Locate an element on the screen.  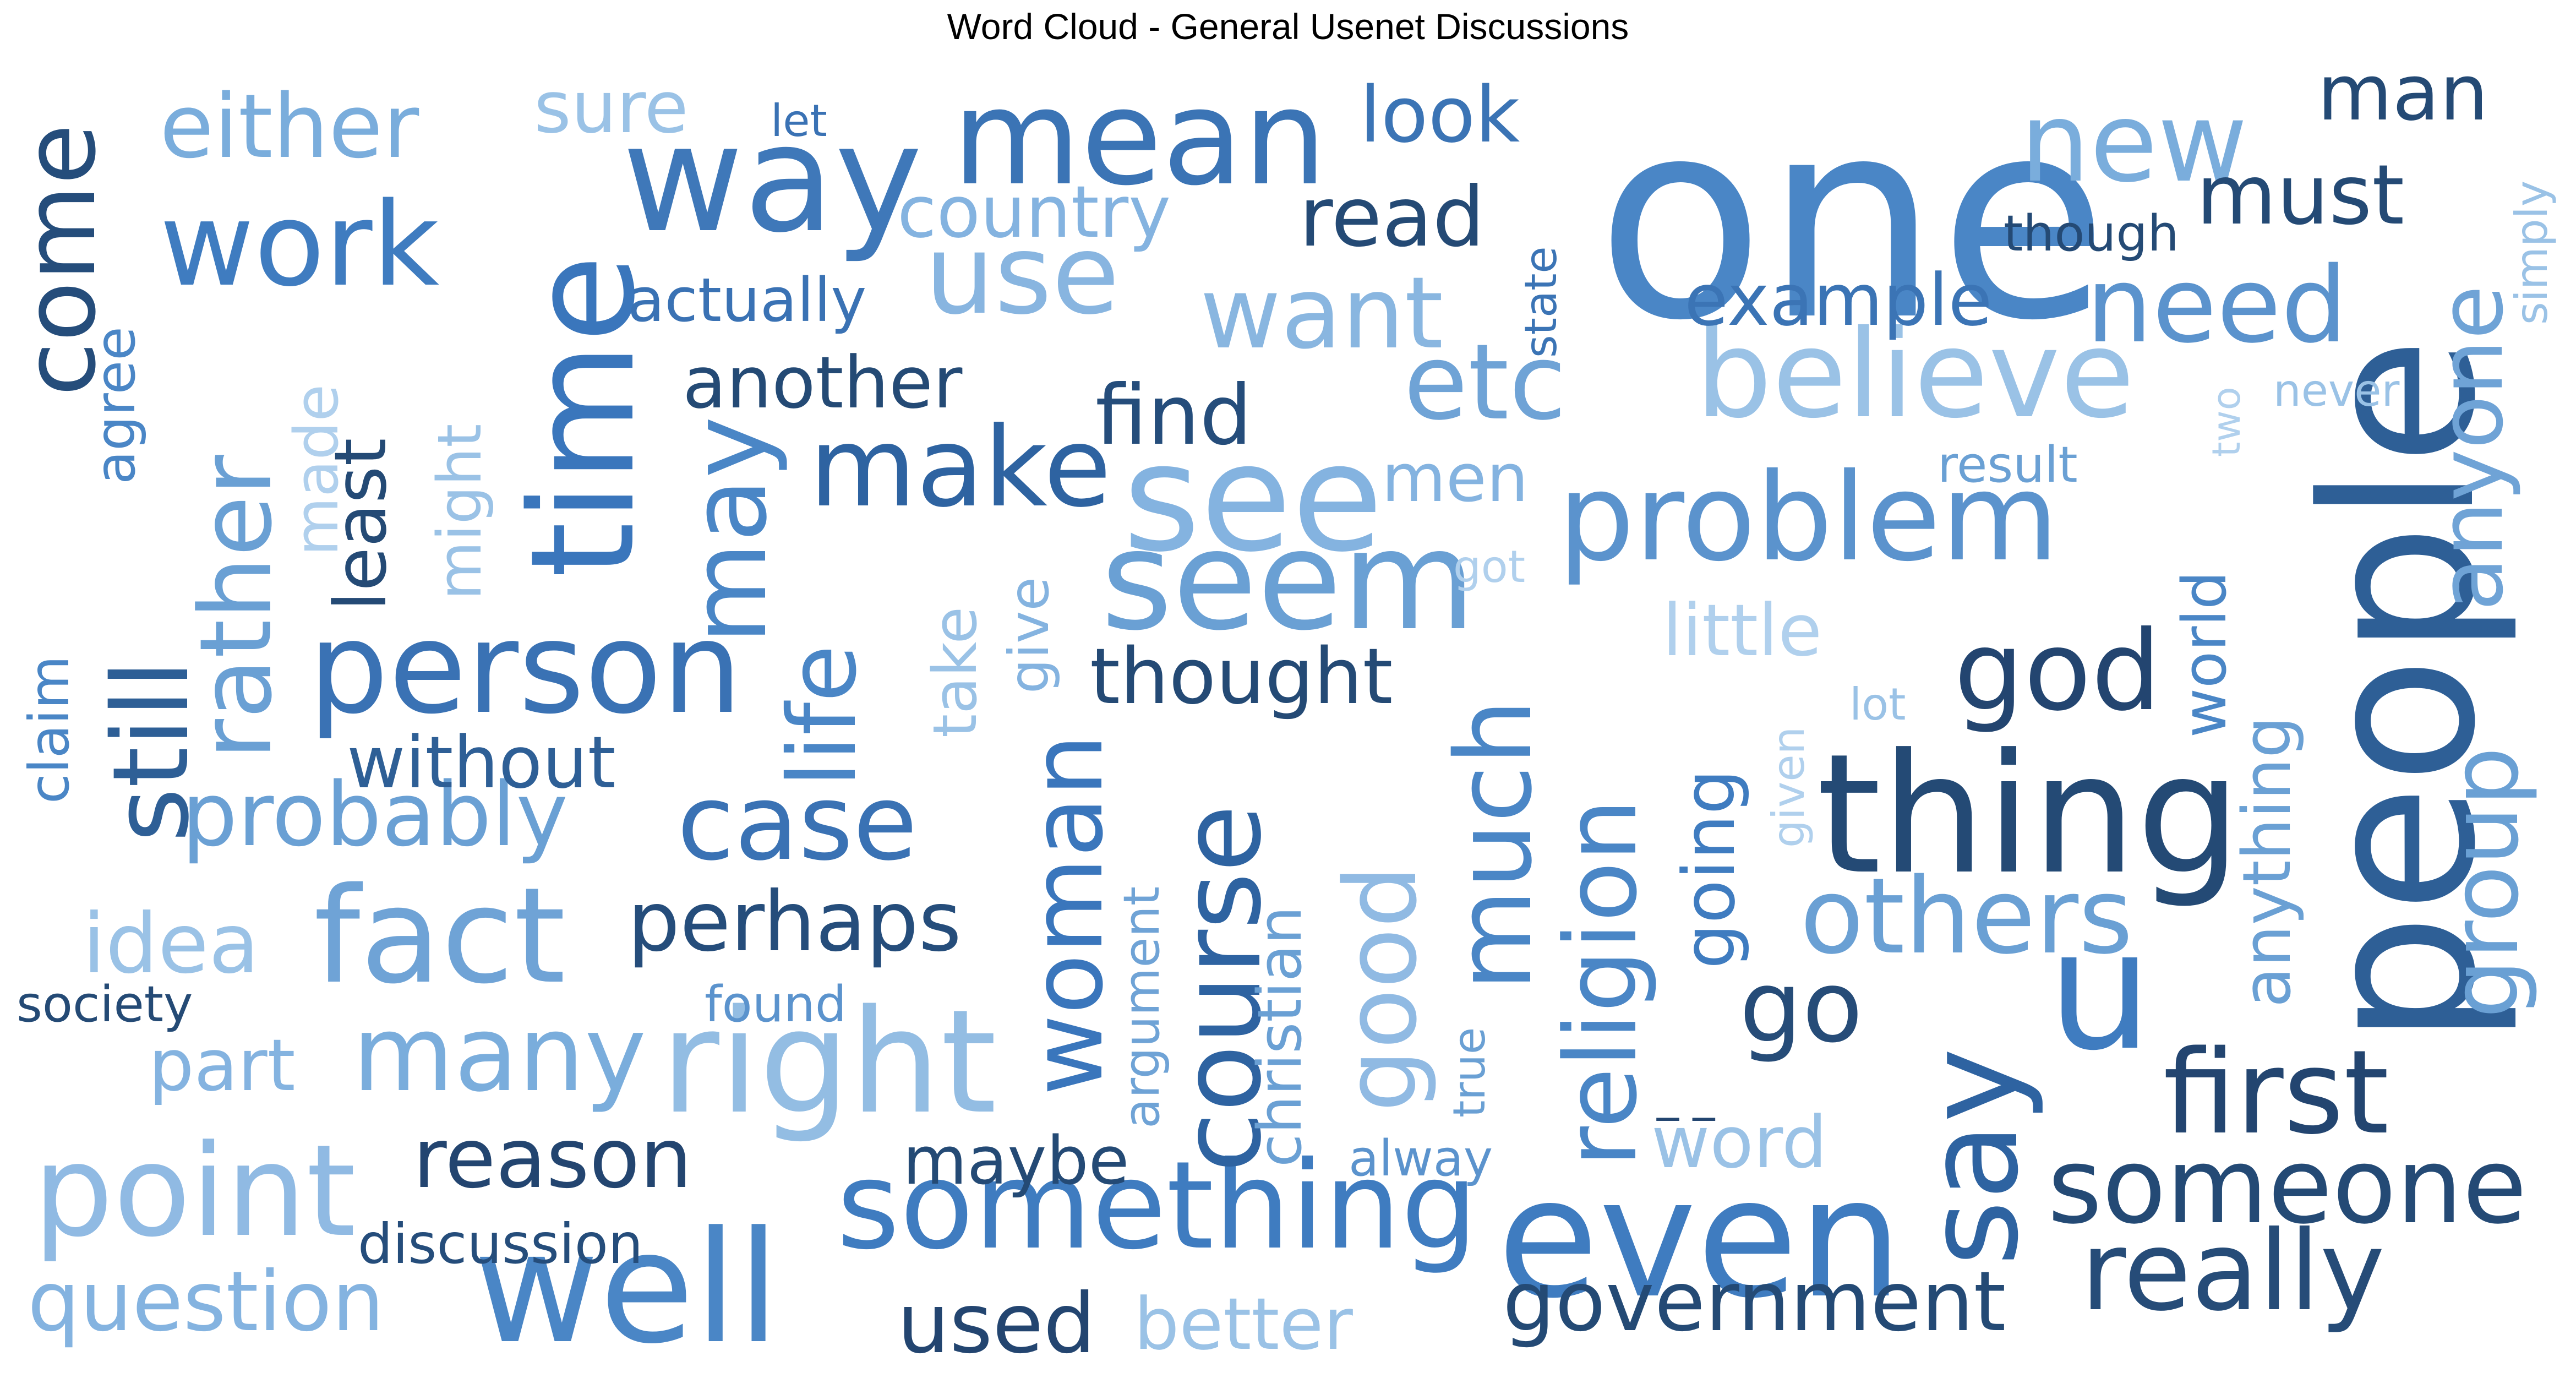
word-word: word is located at coordinates (1739, 1142).